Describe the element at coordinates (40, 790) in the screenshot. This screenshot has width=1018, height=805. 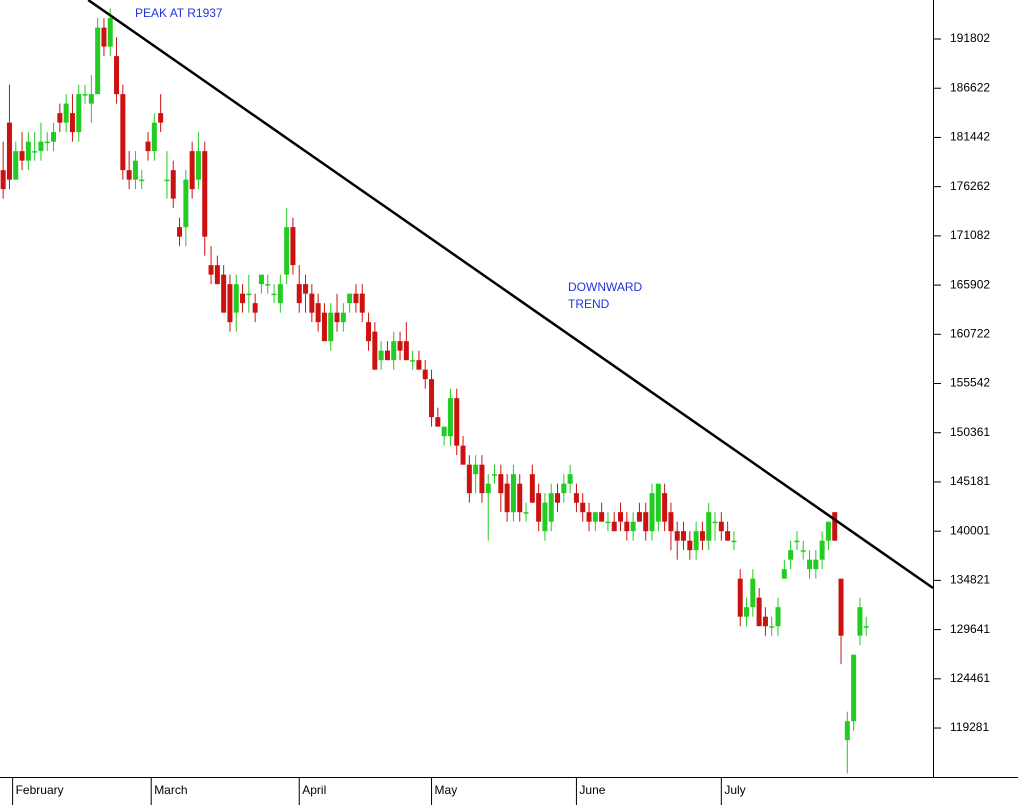
I see `x-tick-label: February` at that location.